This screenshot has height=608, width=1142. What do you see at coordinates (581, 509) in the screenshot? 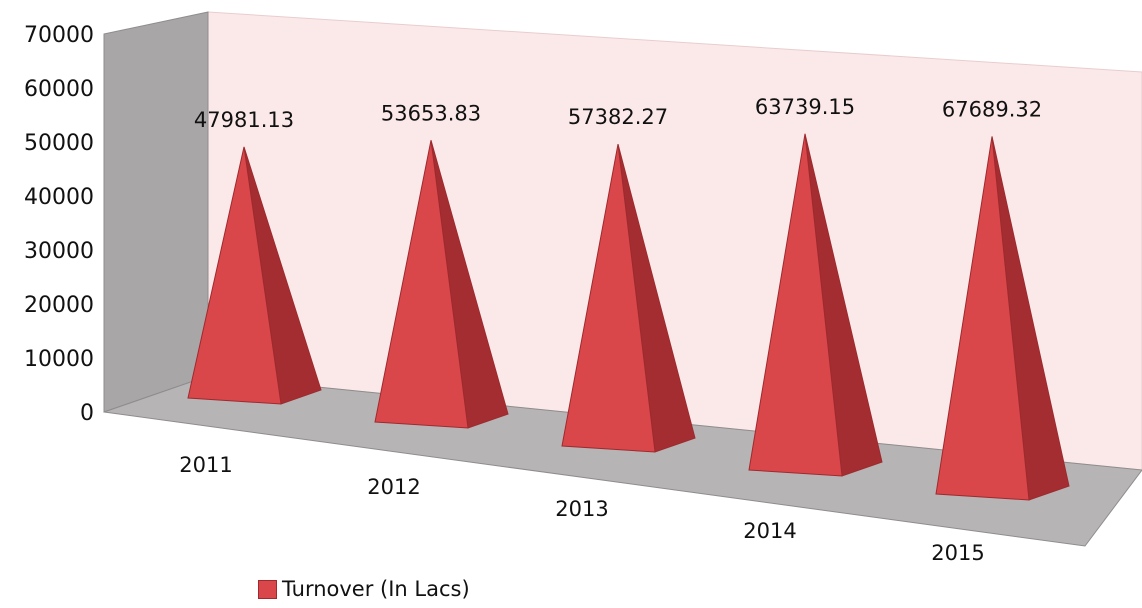
I see `x-tick-label: 2013` at bounding box center [581, 509].